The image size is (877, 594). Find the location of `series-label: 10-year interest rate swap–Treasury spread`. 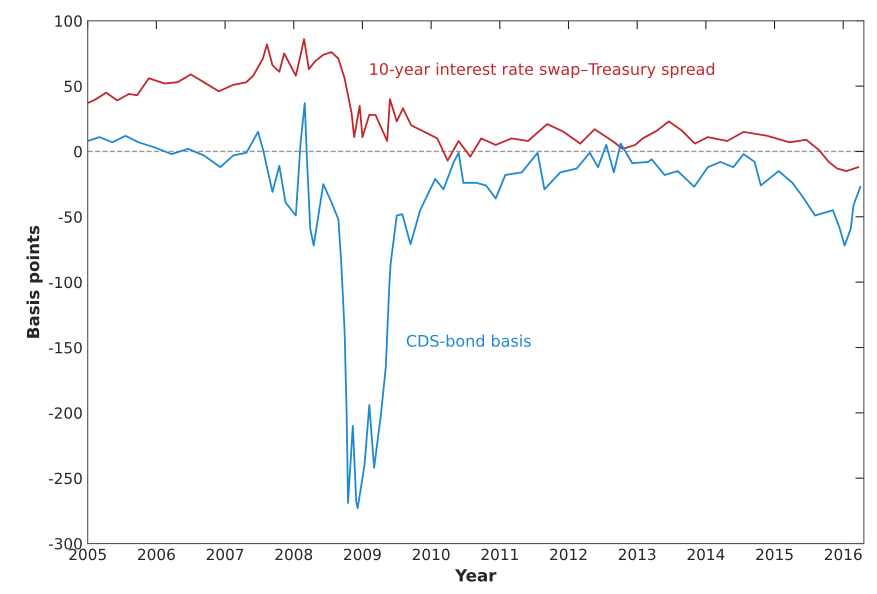

series-label: 10-year interest rate swap–Treasury spread is located at coordinates (542, 70).